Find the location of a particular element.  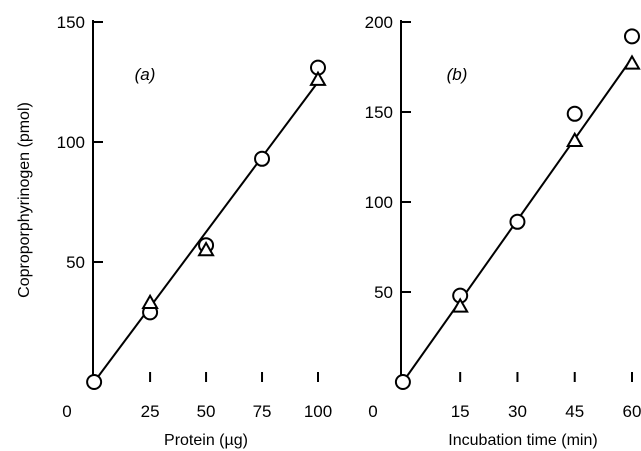

panel-b-x-tick-label-60: 60 is located at coordinates (632, 411).